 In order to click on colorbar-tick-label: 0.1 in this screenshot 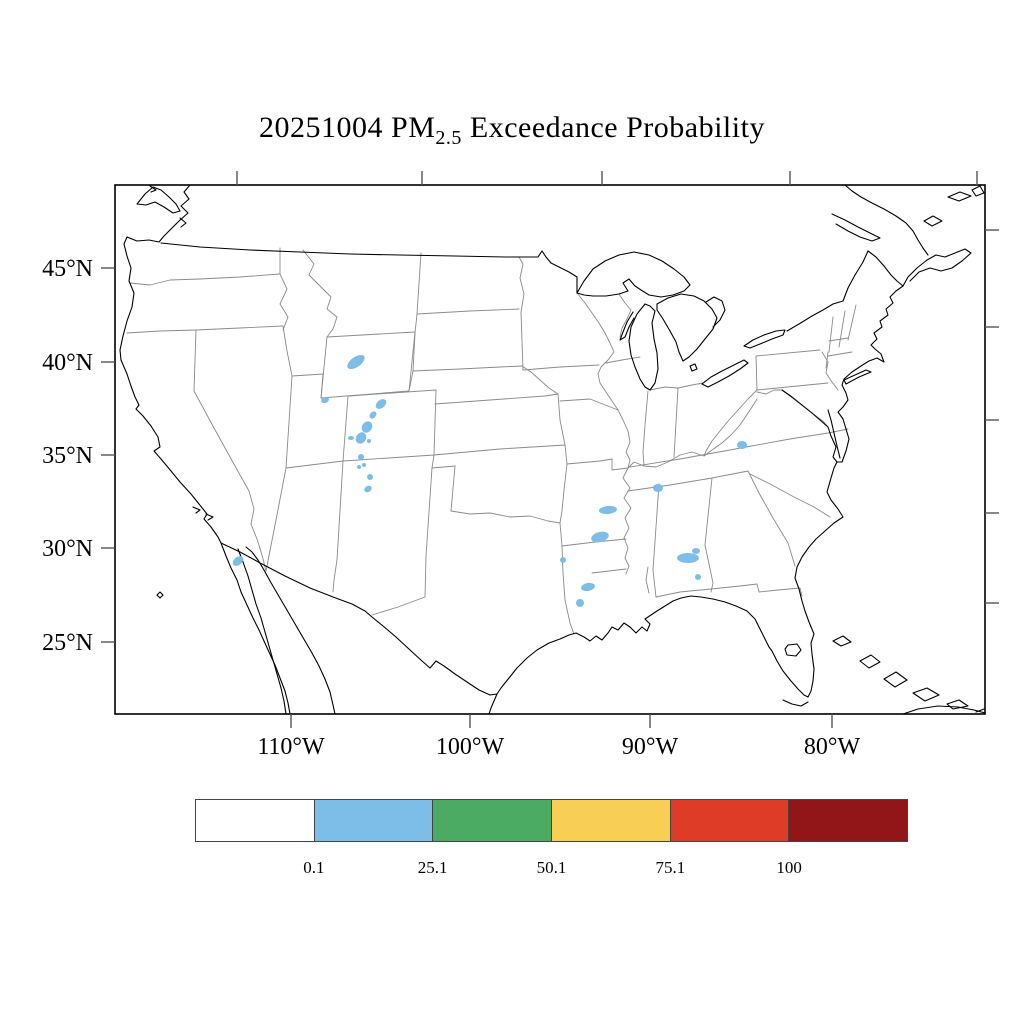, I will do `click(314, 867)`.